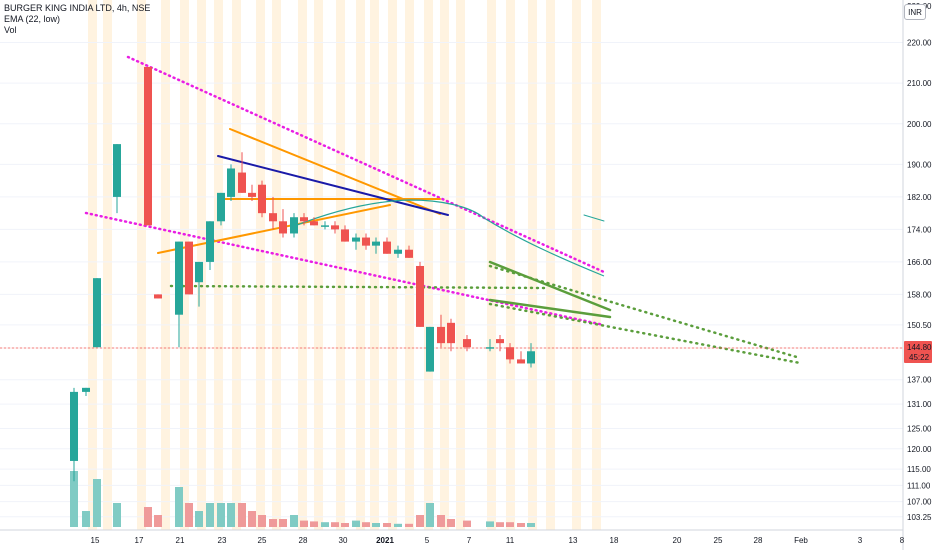  I want to click on price-tick-label: 131.00, so click(919, 404).